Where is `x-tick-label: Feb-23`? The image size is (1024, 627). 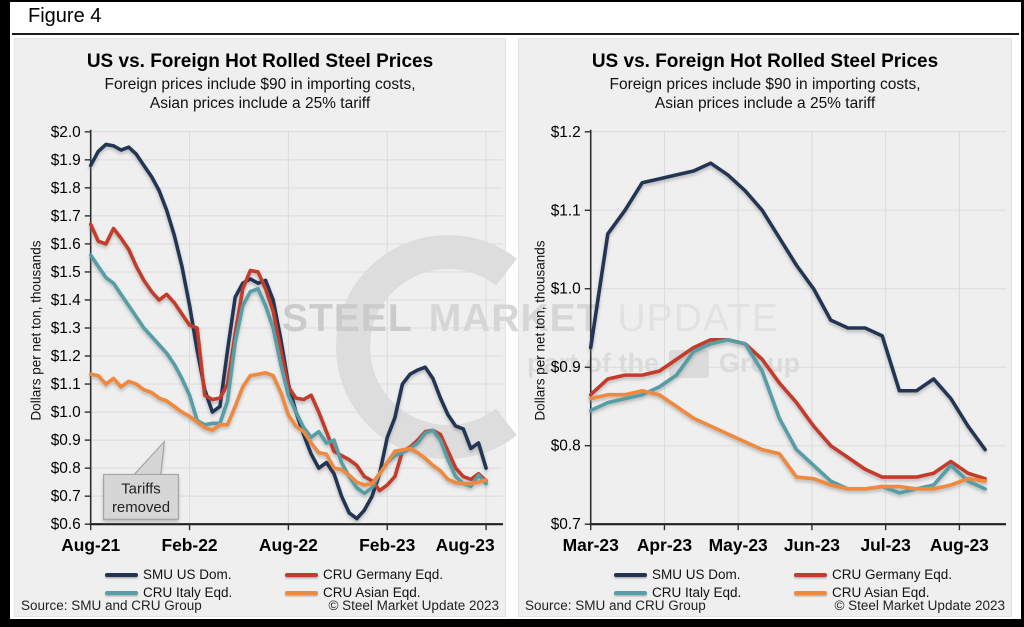
x-tick-label: Feb-23 is located at coordinates (387, 545).